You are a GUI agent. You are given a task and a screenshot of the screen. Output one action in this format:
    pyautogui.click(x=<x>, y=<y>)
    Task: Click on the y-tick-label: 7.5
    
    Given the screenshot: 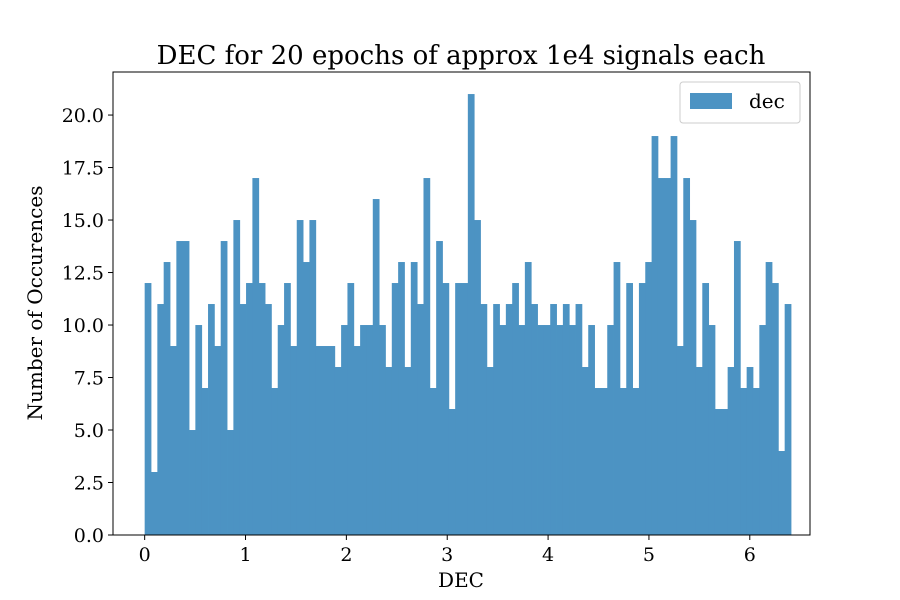 What is the action you would take?
    pyautogui.click(x=89, y=379)
    